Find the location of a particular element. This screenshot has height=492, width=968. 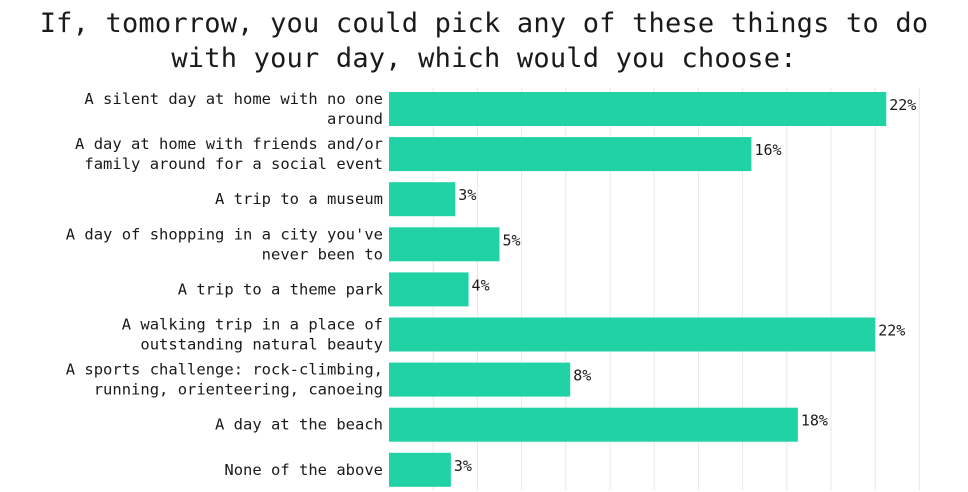

category-label: A silent day at home with no one is located at coordinates (233, 99).